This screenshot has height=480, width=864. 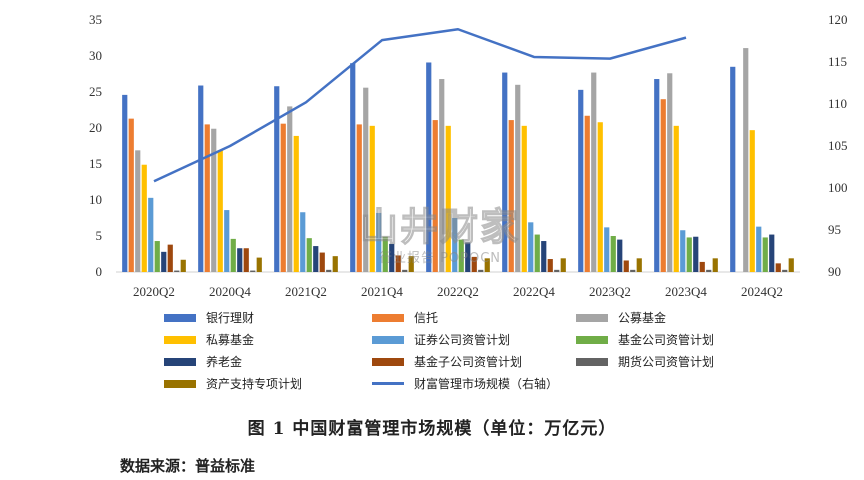 I want to click on legend-item: 基金公司资管计划, so click(x=645, y=339).